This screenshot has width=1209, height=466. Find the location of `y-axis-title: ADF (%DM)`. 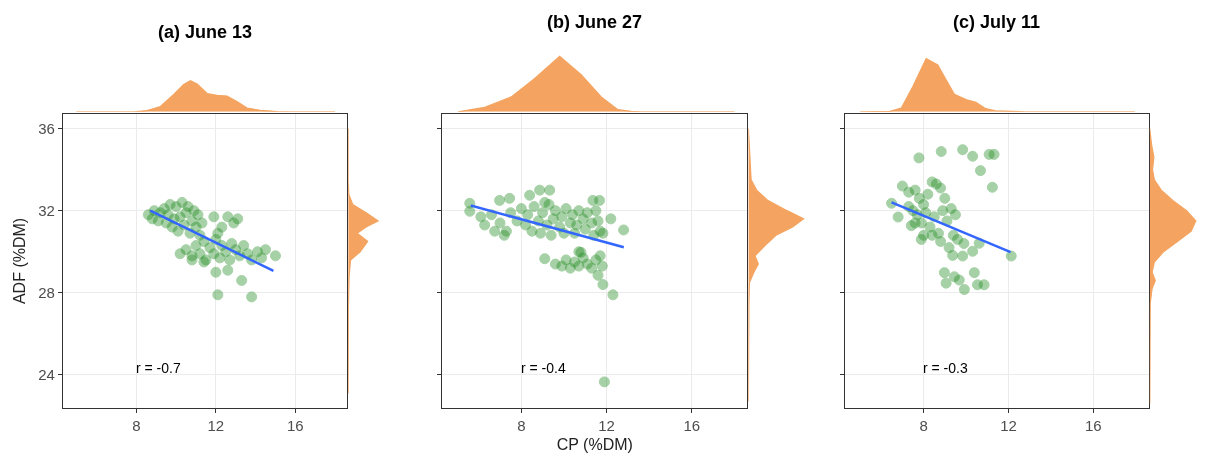

y-axis-title: ADF (%DM) is located at coordinates (20, 261).